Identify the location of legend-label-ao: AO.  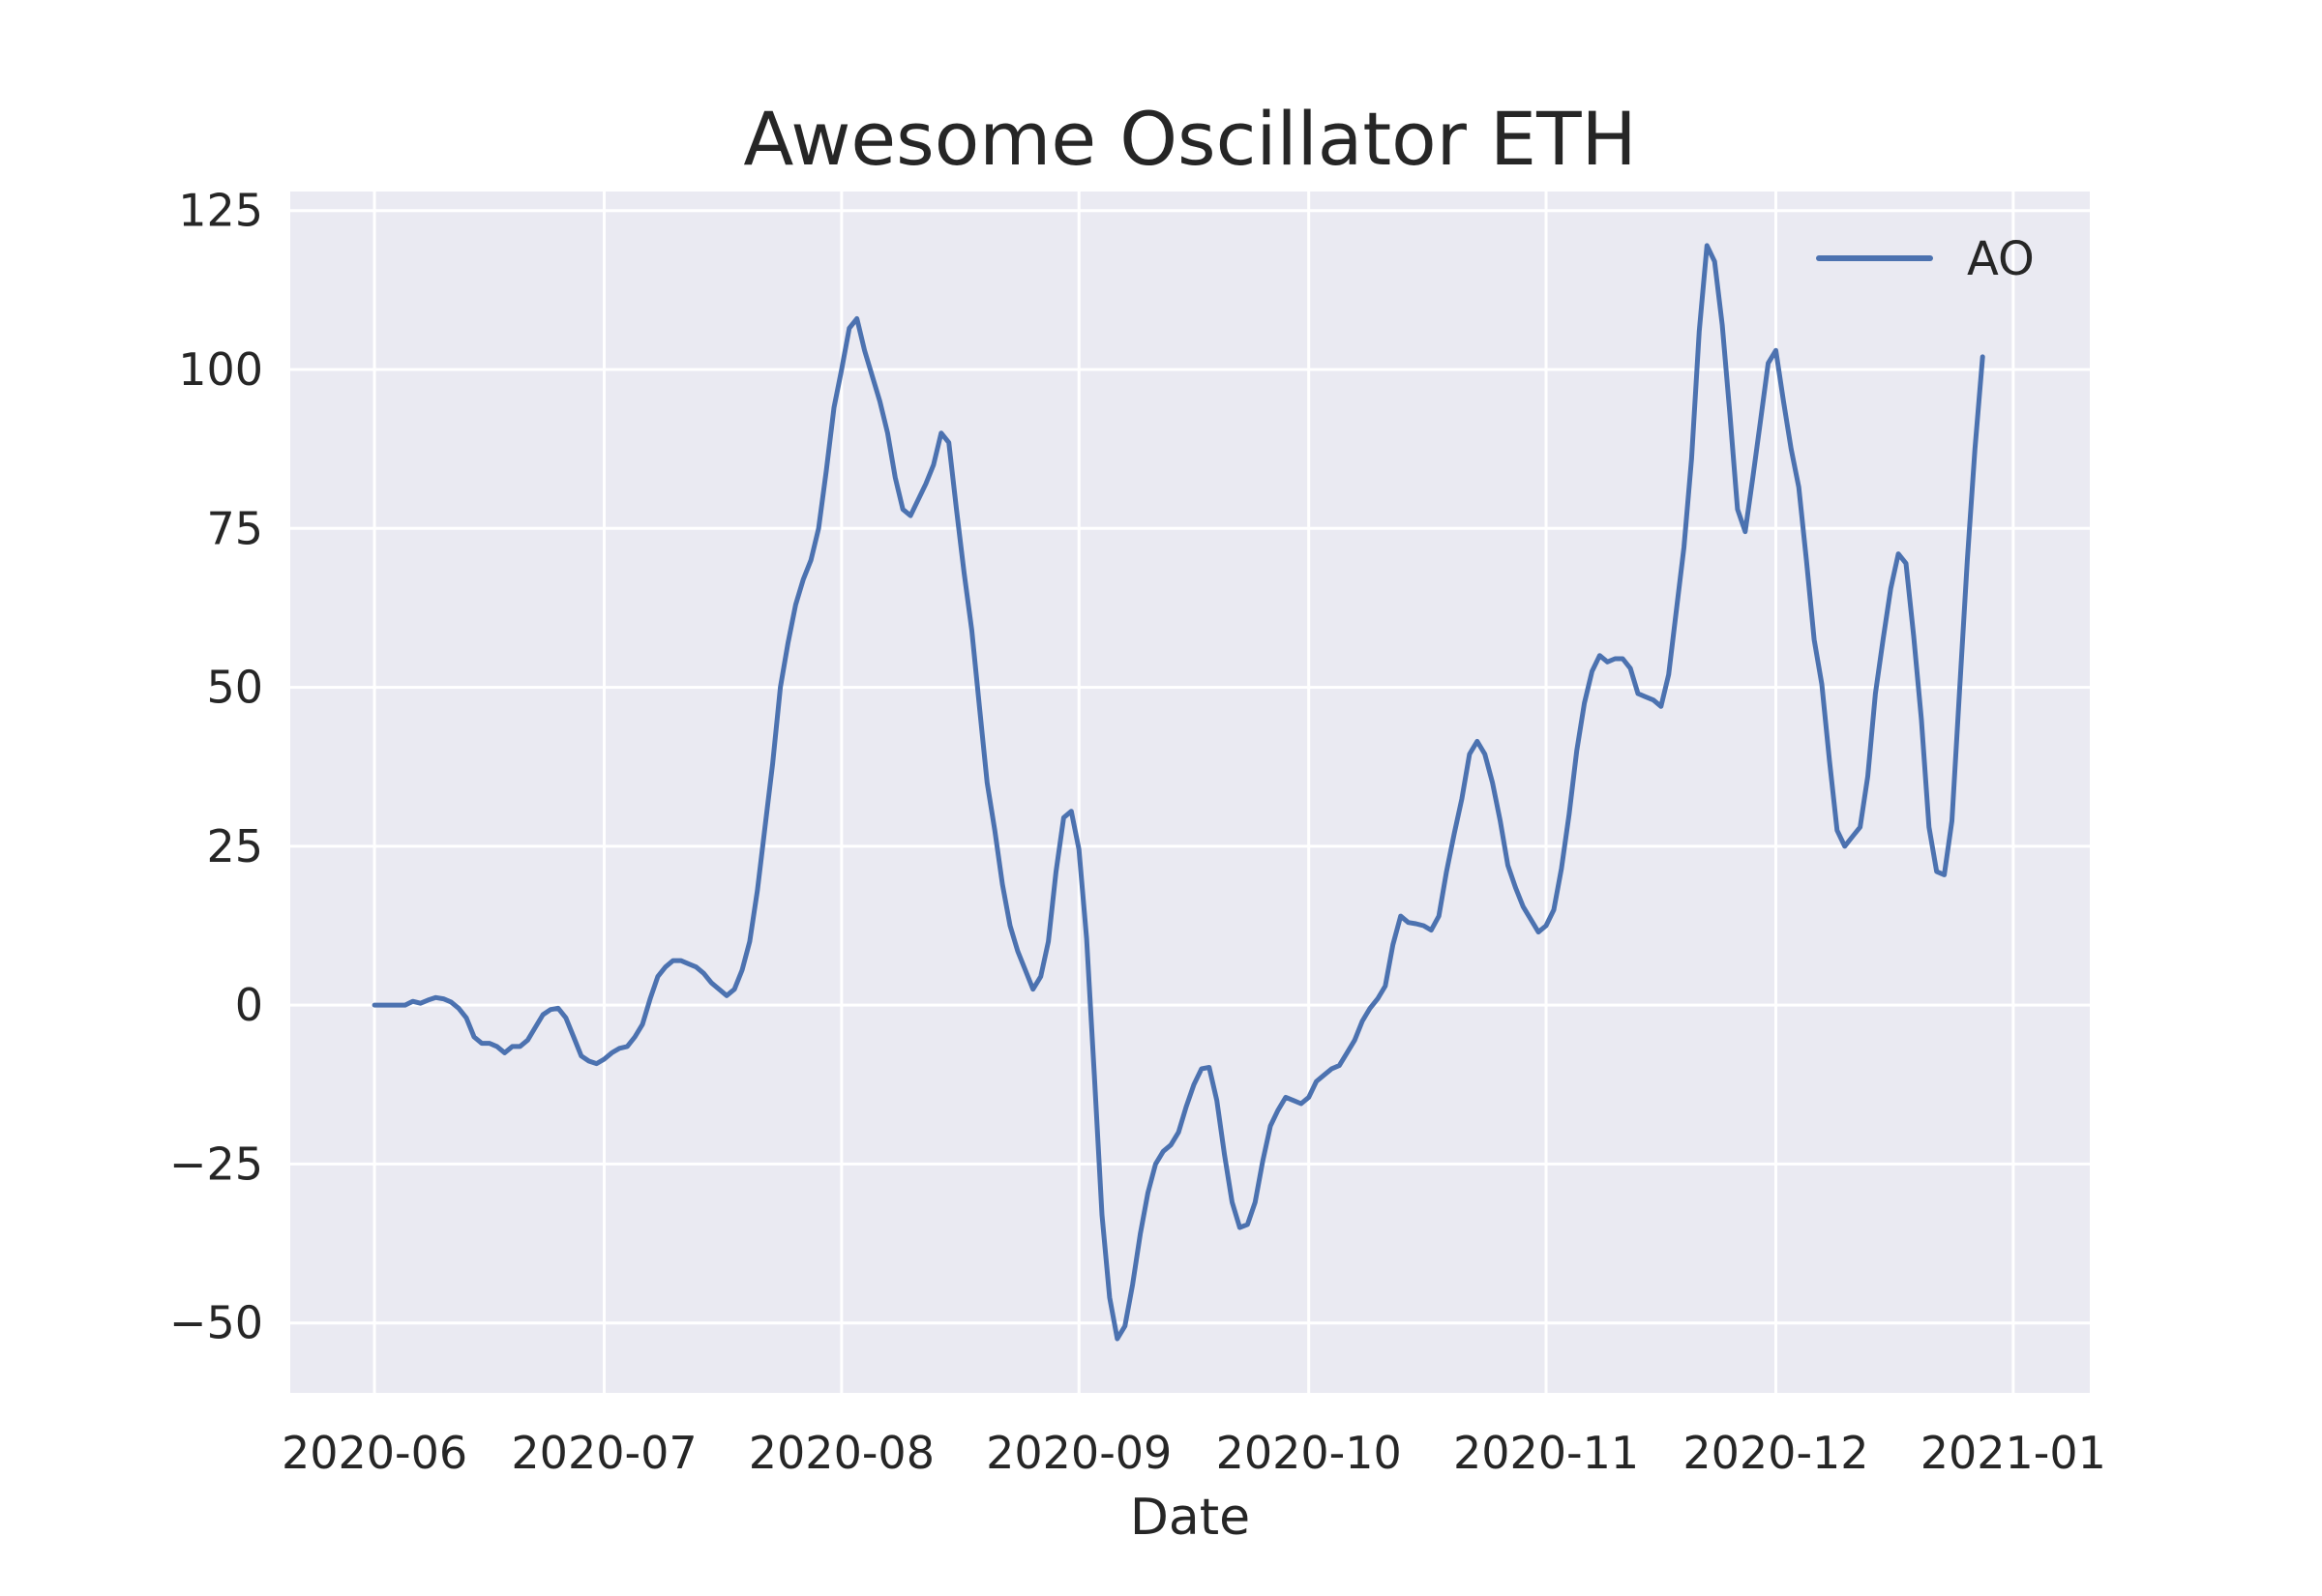
(2001, 259).